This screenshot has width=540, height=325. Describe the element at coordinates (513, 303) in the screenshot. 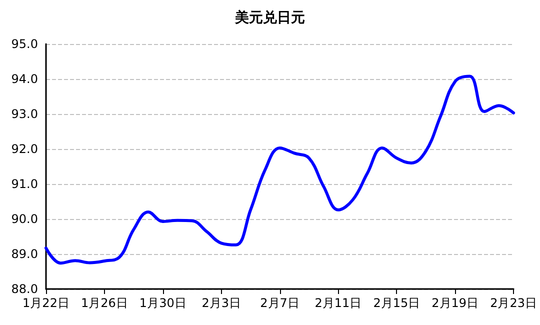

I see `x-tick-label: 2月23日` at that location.